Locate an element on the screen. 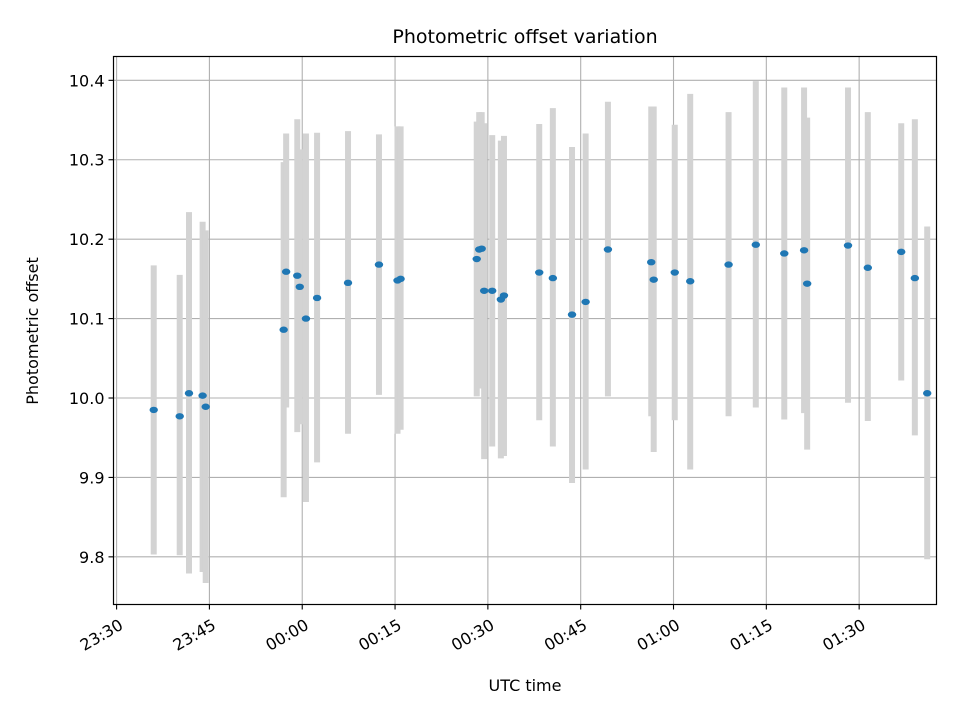 This screenshot has width=960, height=725. chart-title: Photometric offset variation is located at coordinates (524, 37).